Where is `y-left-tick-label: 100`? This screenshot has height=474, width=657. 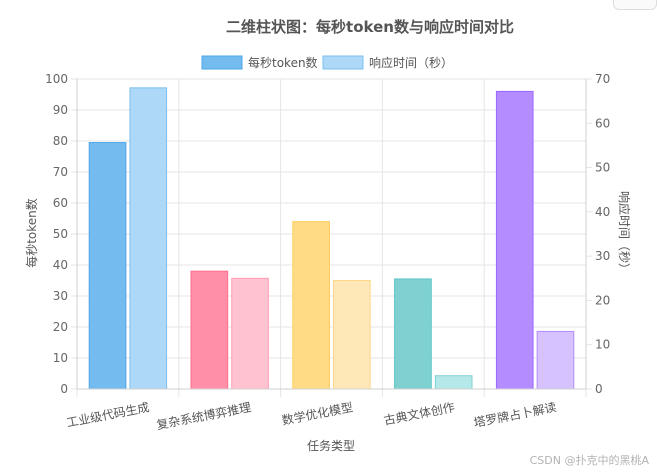
y-left-tick-label: 100 is located at coordinates (56, 79).